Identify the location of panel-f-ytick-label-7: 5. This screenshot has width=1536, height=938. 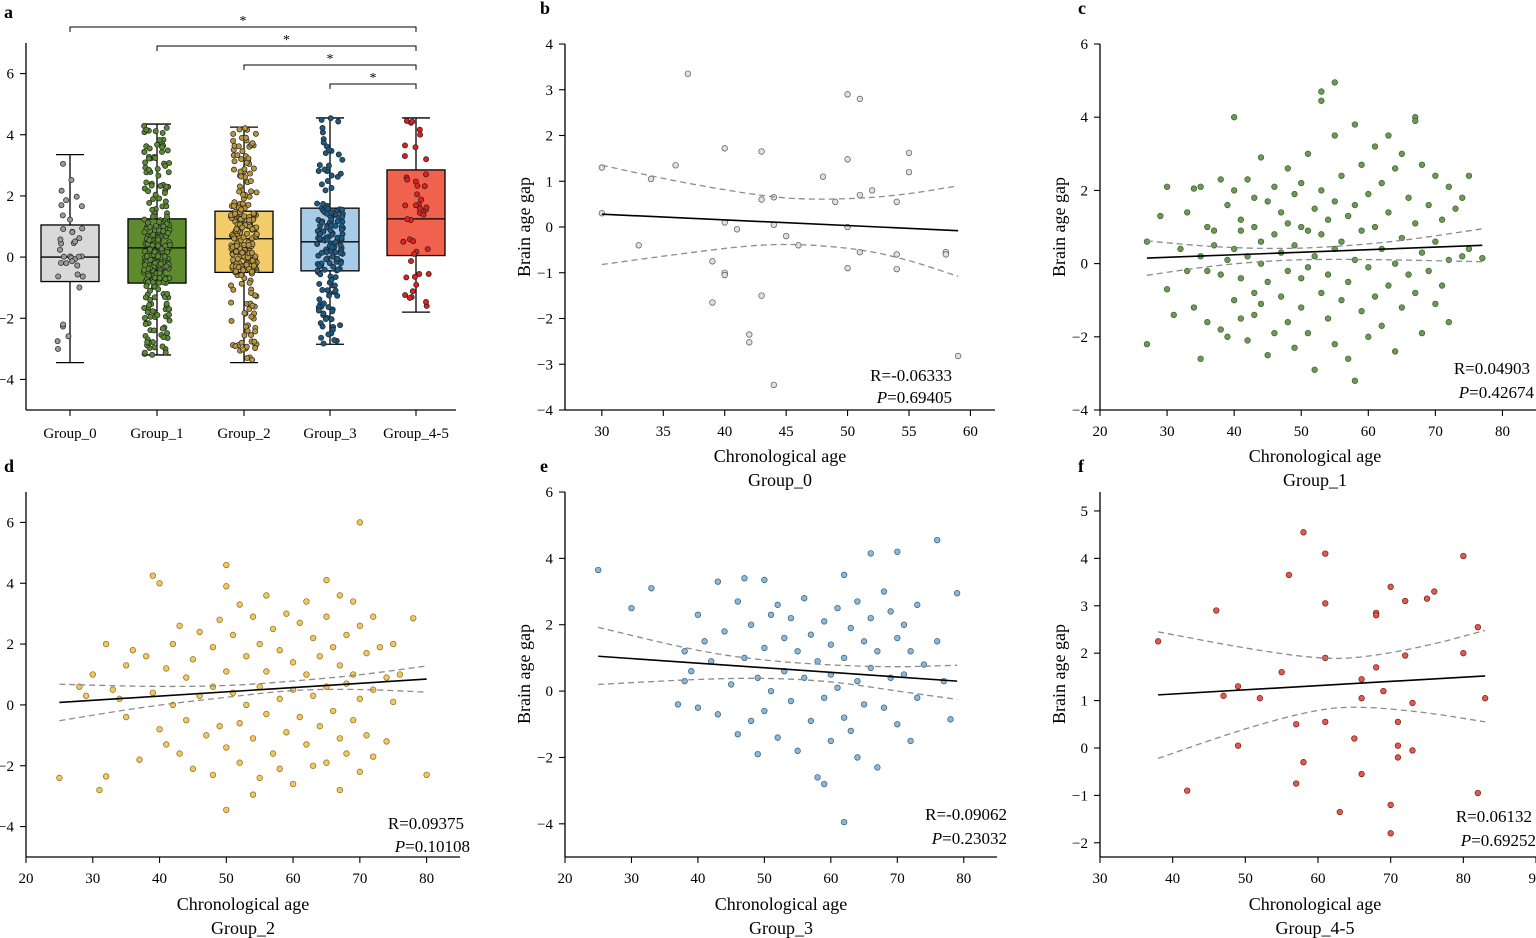
(1085, 512).